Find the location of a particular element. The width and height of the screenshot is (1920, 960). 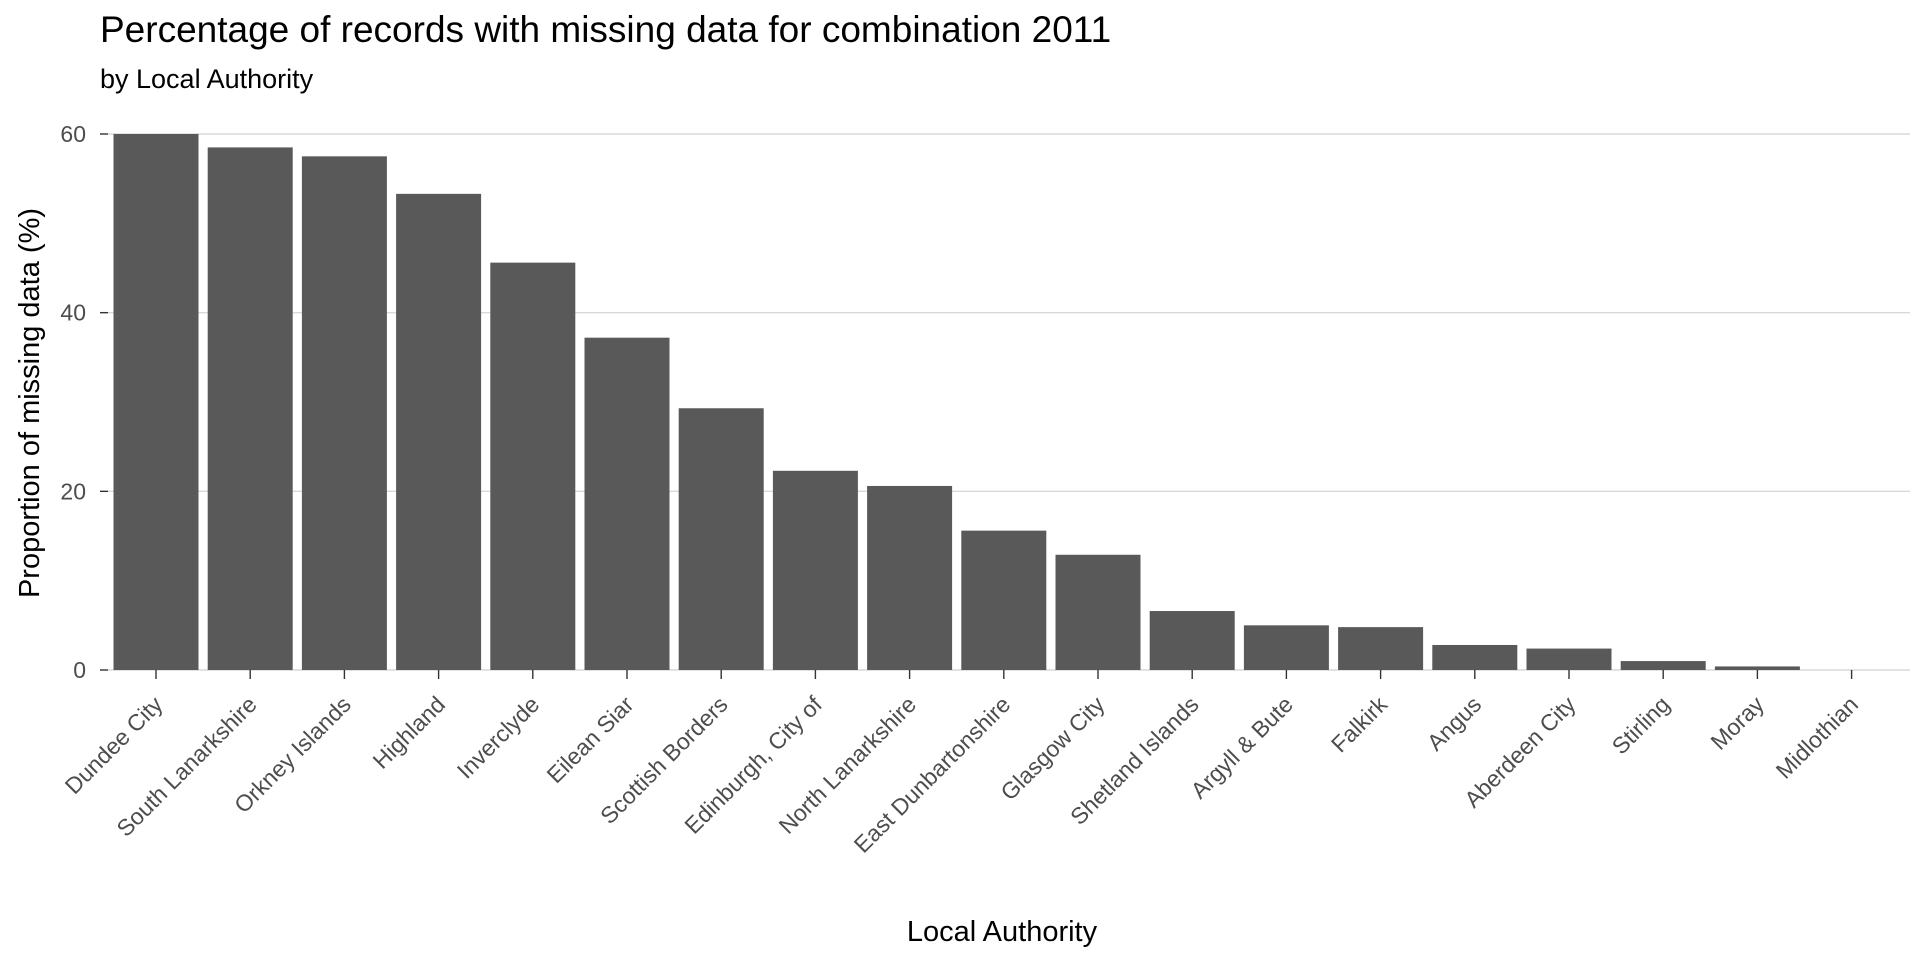

x-tick-label: Angus is located at coordinates (1454, 723).